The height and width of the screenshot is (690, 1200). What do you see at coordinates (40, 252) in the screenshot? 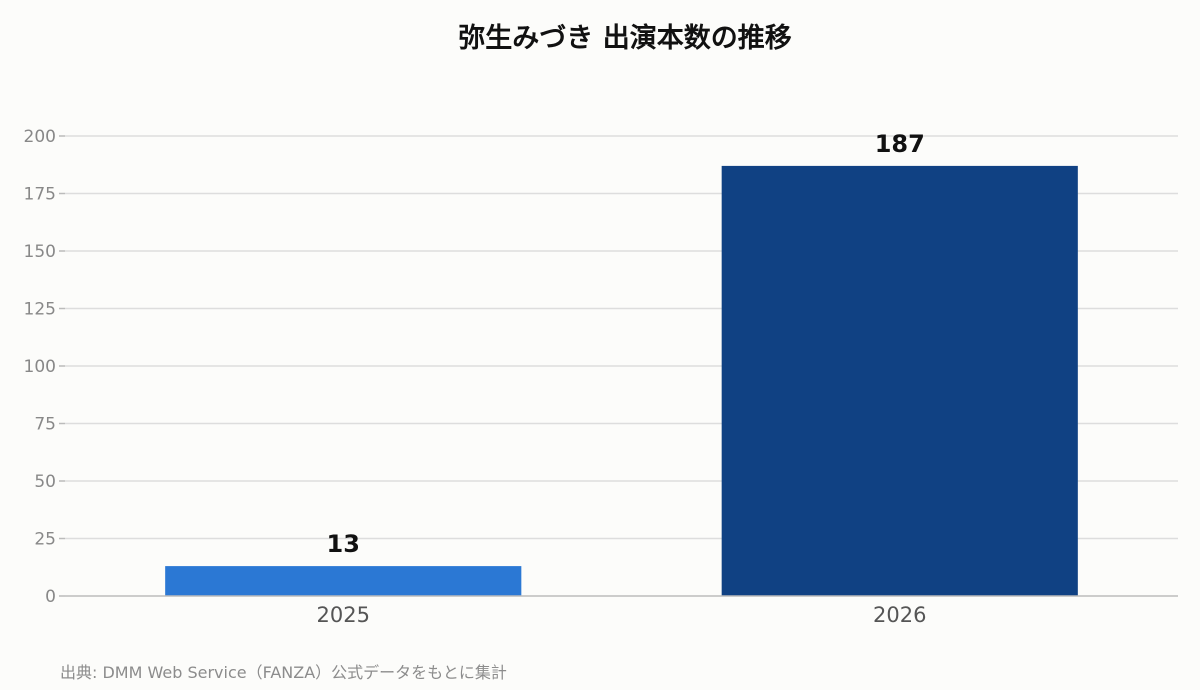
I see `y-tick-label: 150` at bounding box center [40, 252].